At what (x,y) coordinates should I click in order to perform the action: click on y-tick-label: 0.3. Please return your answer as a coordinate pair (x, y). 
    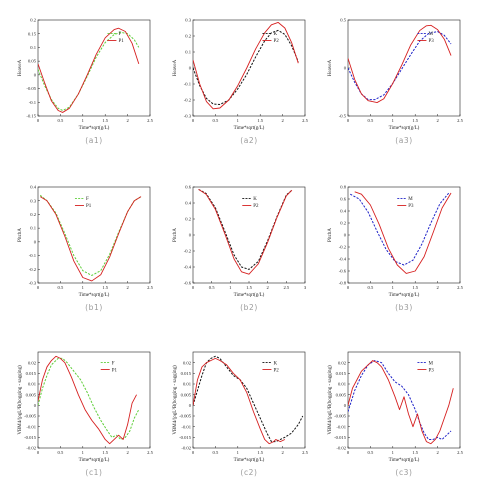
    Looking at the image, I should click on (188, 20).